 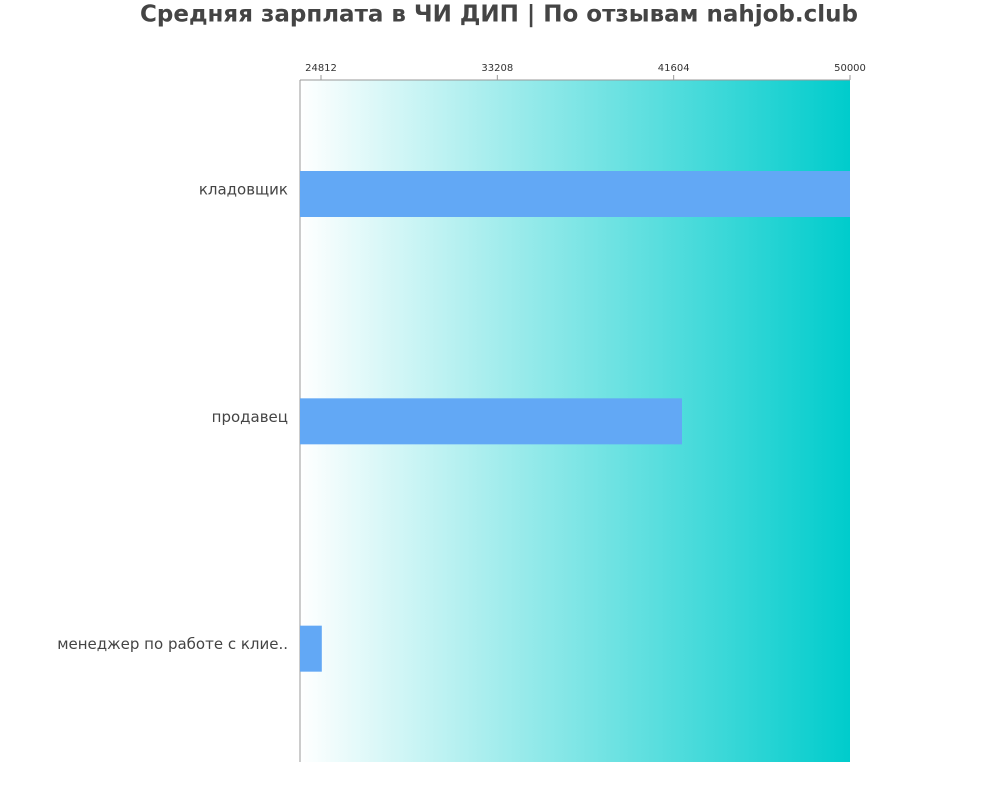 I want to click on y-tick-label: продавец, so click(x=250, y=417).